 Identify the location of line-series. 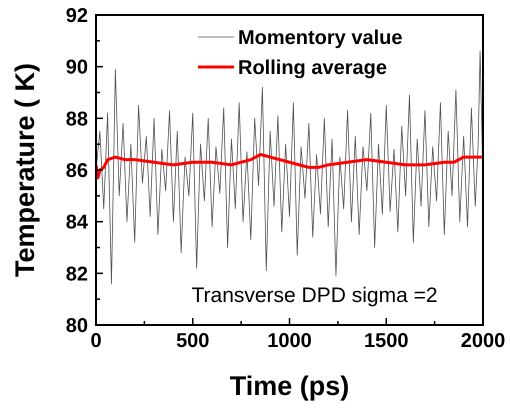
(289, 166).